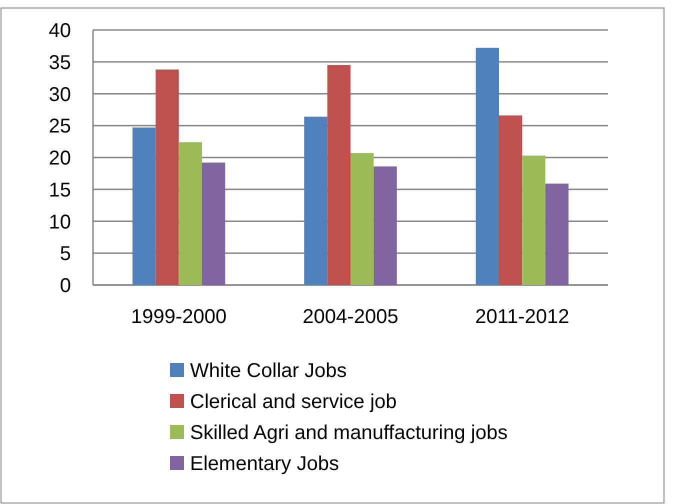 The image size is (673, 504). Describe the element at coordinates (350, 317) in the screenshot. I see `x-tick-label: 2004-2005` at that location.